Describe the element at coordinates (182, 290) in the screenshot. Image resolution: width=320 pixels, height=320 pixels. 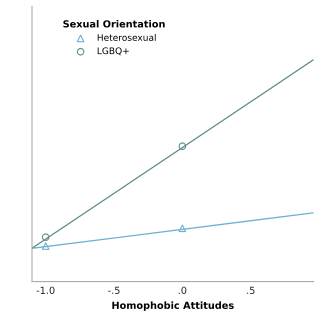
I see `x-tick-label: .0` at that location.